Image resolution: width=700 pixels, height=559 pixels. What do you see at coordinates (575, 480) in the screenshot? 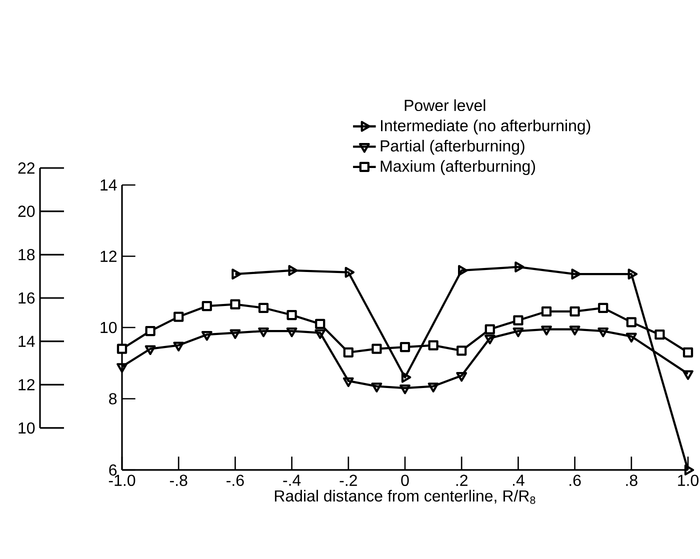
I see `x-tick-label: .6` at bounding box center [575, 480].